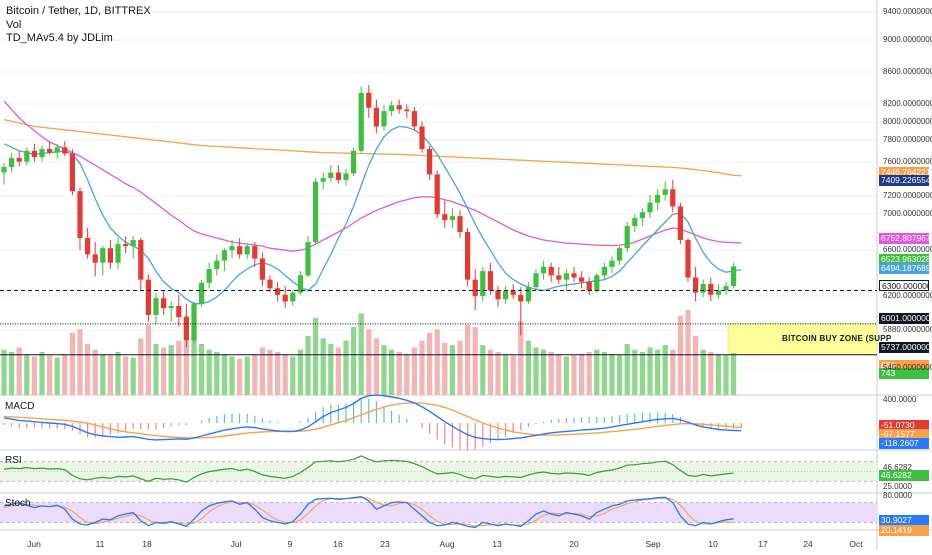 Image resolution: width=932 pixels, height=555 pixels. Describe the element at coordinates (907, 121) in the screenshot. I see `price-axis-tick: 8000.00000000` at that location.